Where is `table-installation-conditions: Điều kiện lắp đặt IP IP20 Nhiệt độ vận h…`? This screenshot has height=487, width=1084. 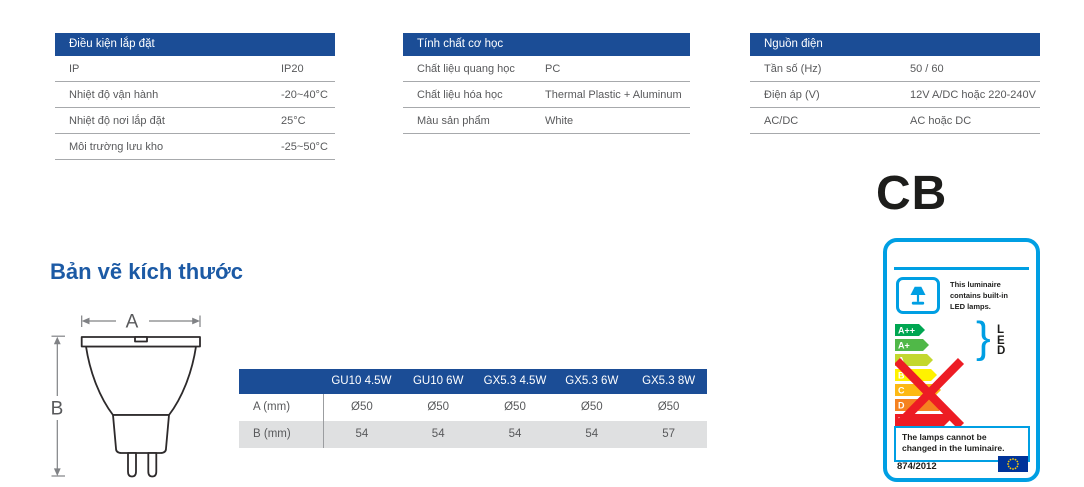
table-installation-conditions: Điều kiện lắp đặt IP IP20 Nhiệt độ vận h… is located at coordinates (195, 96).